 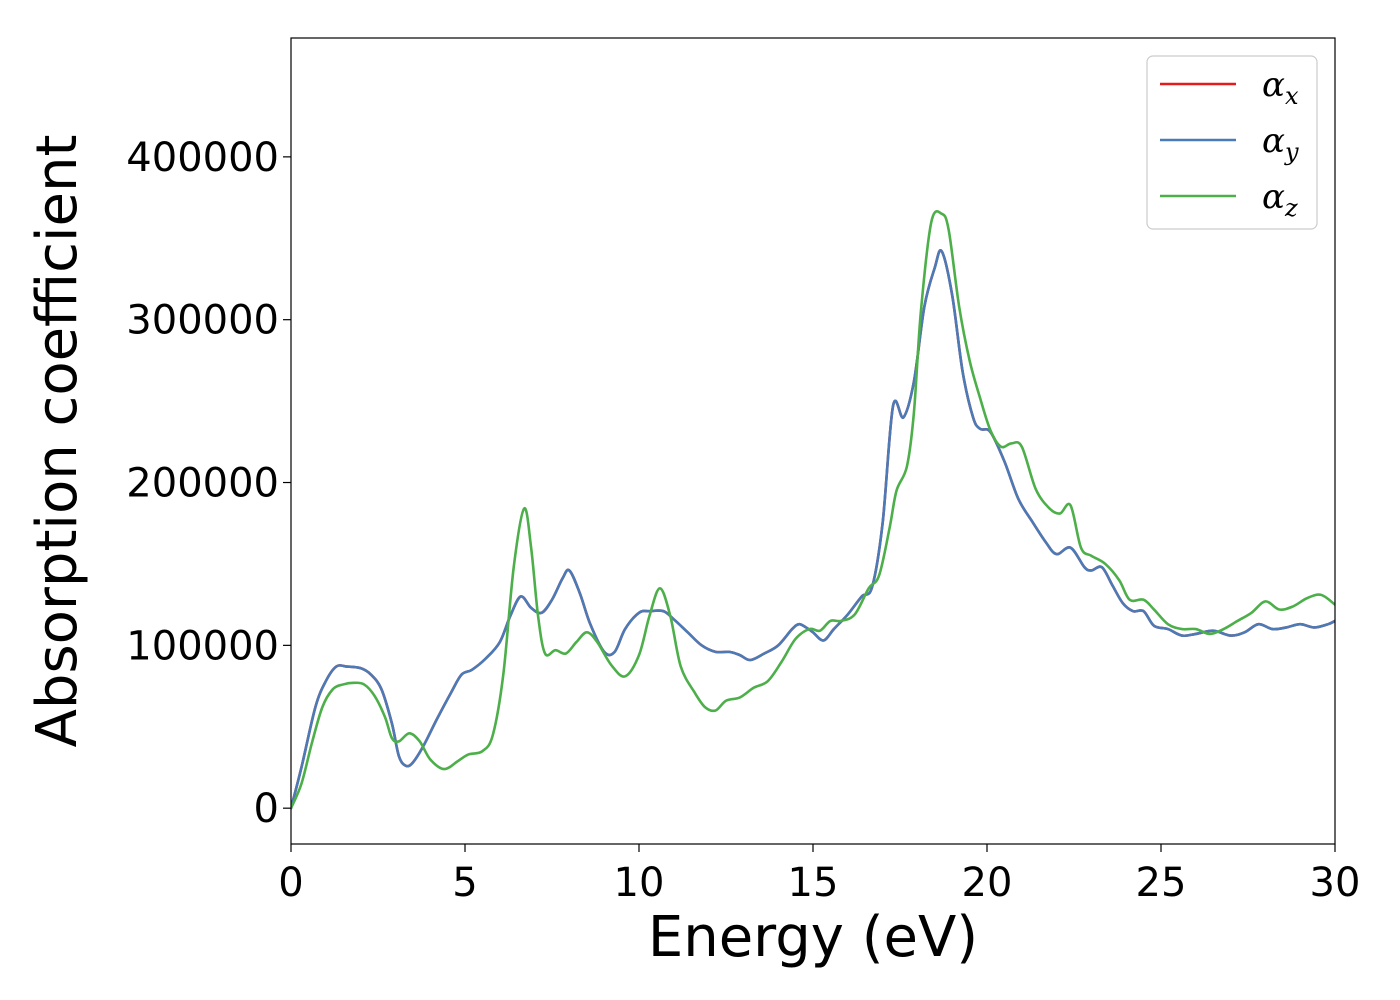 I want to click on y-tick-label: 200000, so click(x=202, y=484).